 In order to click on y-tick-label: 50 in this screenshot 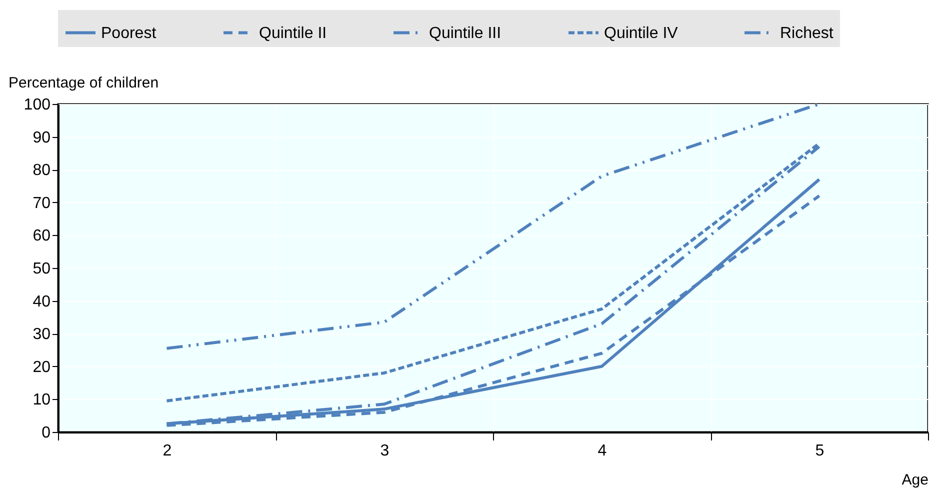, I will do `click(41, 269)`.